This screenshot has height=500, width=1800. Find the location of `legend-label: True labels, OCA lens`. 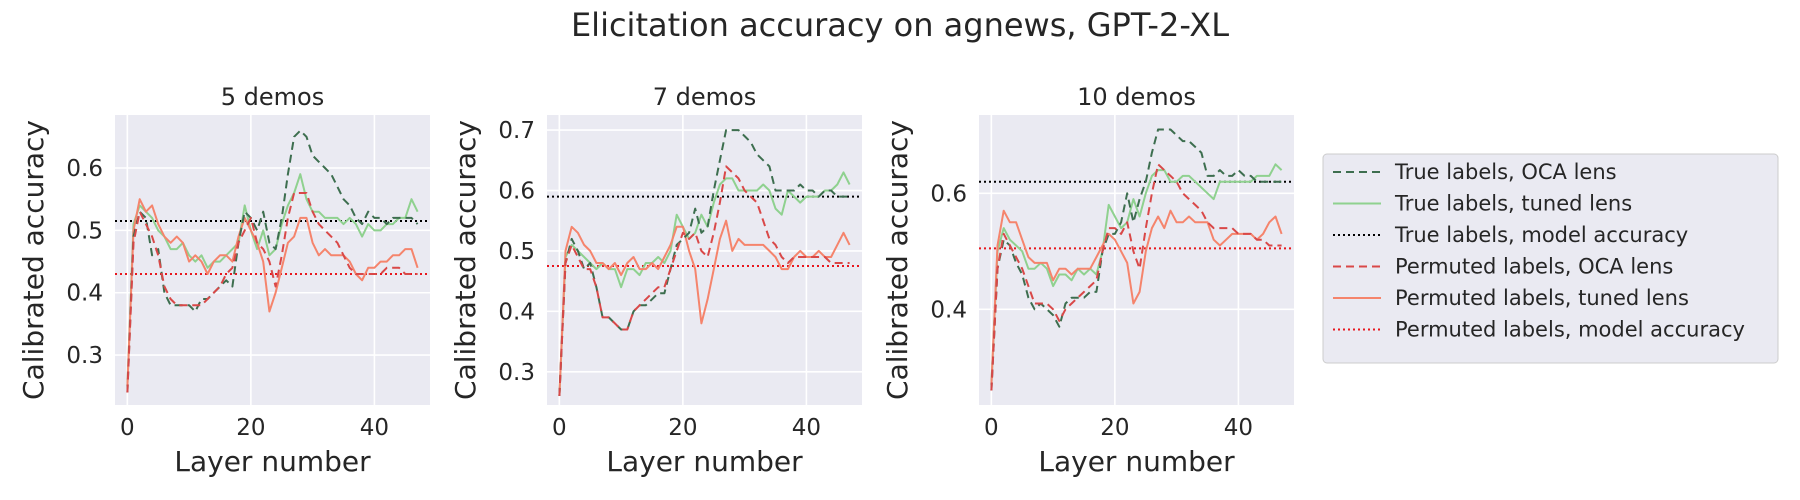

legend-label: True labels, OCA lens is located at coordinates (1505, 172).